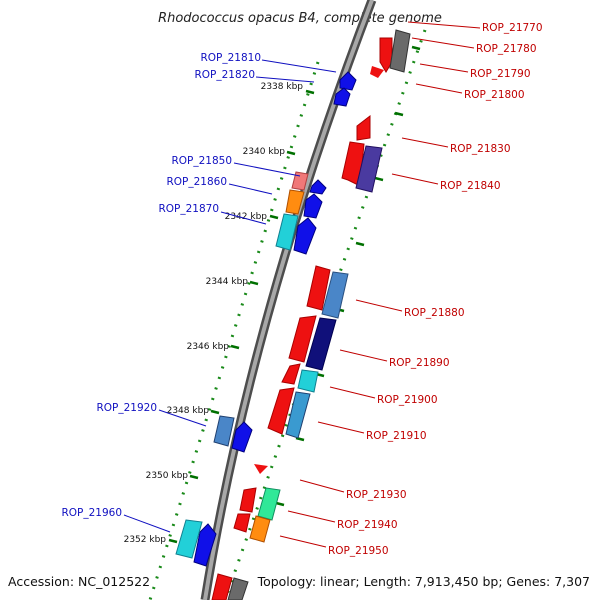 The image size is (600, 600). What do you see at coordinates (227, 282) in the screenshot?
I see `tick-label: 2344 kbp` at bounding box center [227, 282].